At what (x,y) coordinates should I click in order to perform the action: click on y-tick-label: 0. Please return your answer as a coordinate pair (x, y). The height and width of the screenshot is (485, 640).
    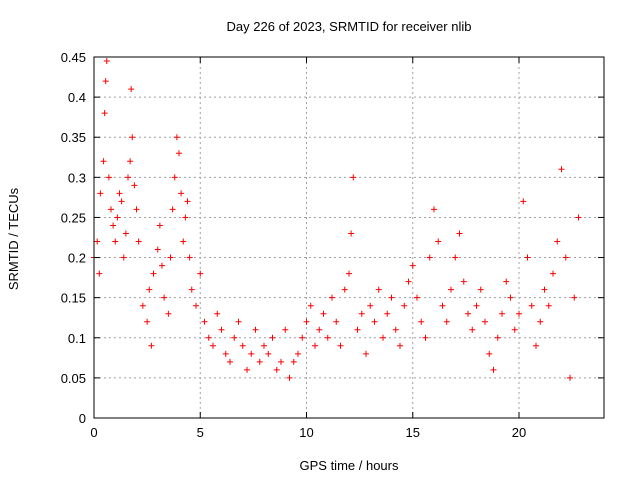
    Looking at the image, I should click on (82, 418).